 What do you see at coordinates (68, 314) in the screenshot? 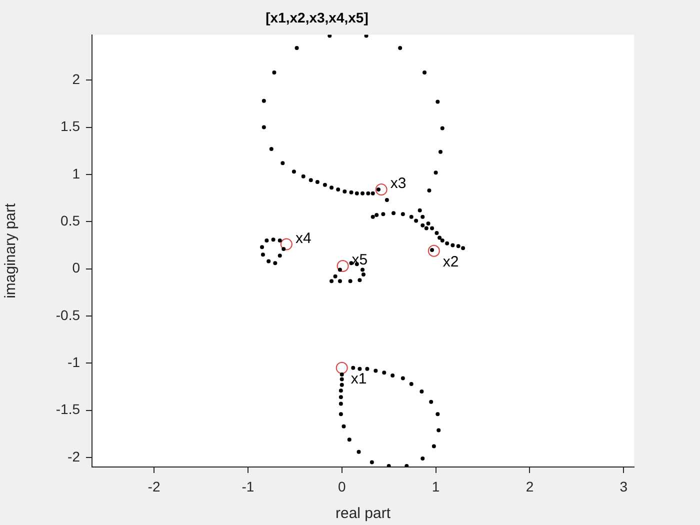
I see `y-tick-label: -0.5` at bounding box center [68, 314].